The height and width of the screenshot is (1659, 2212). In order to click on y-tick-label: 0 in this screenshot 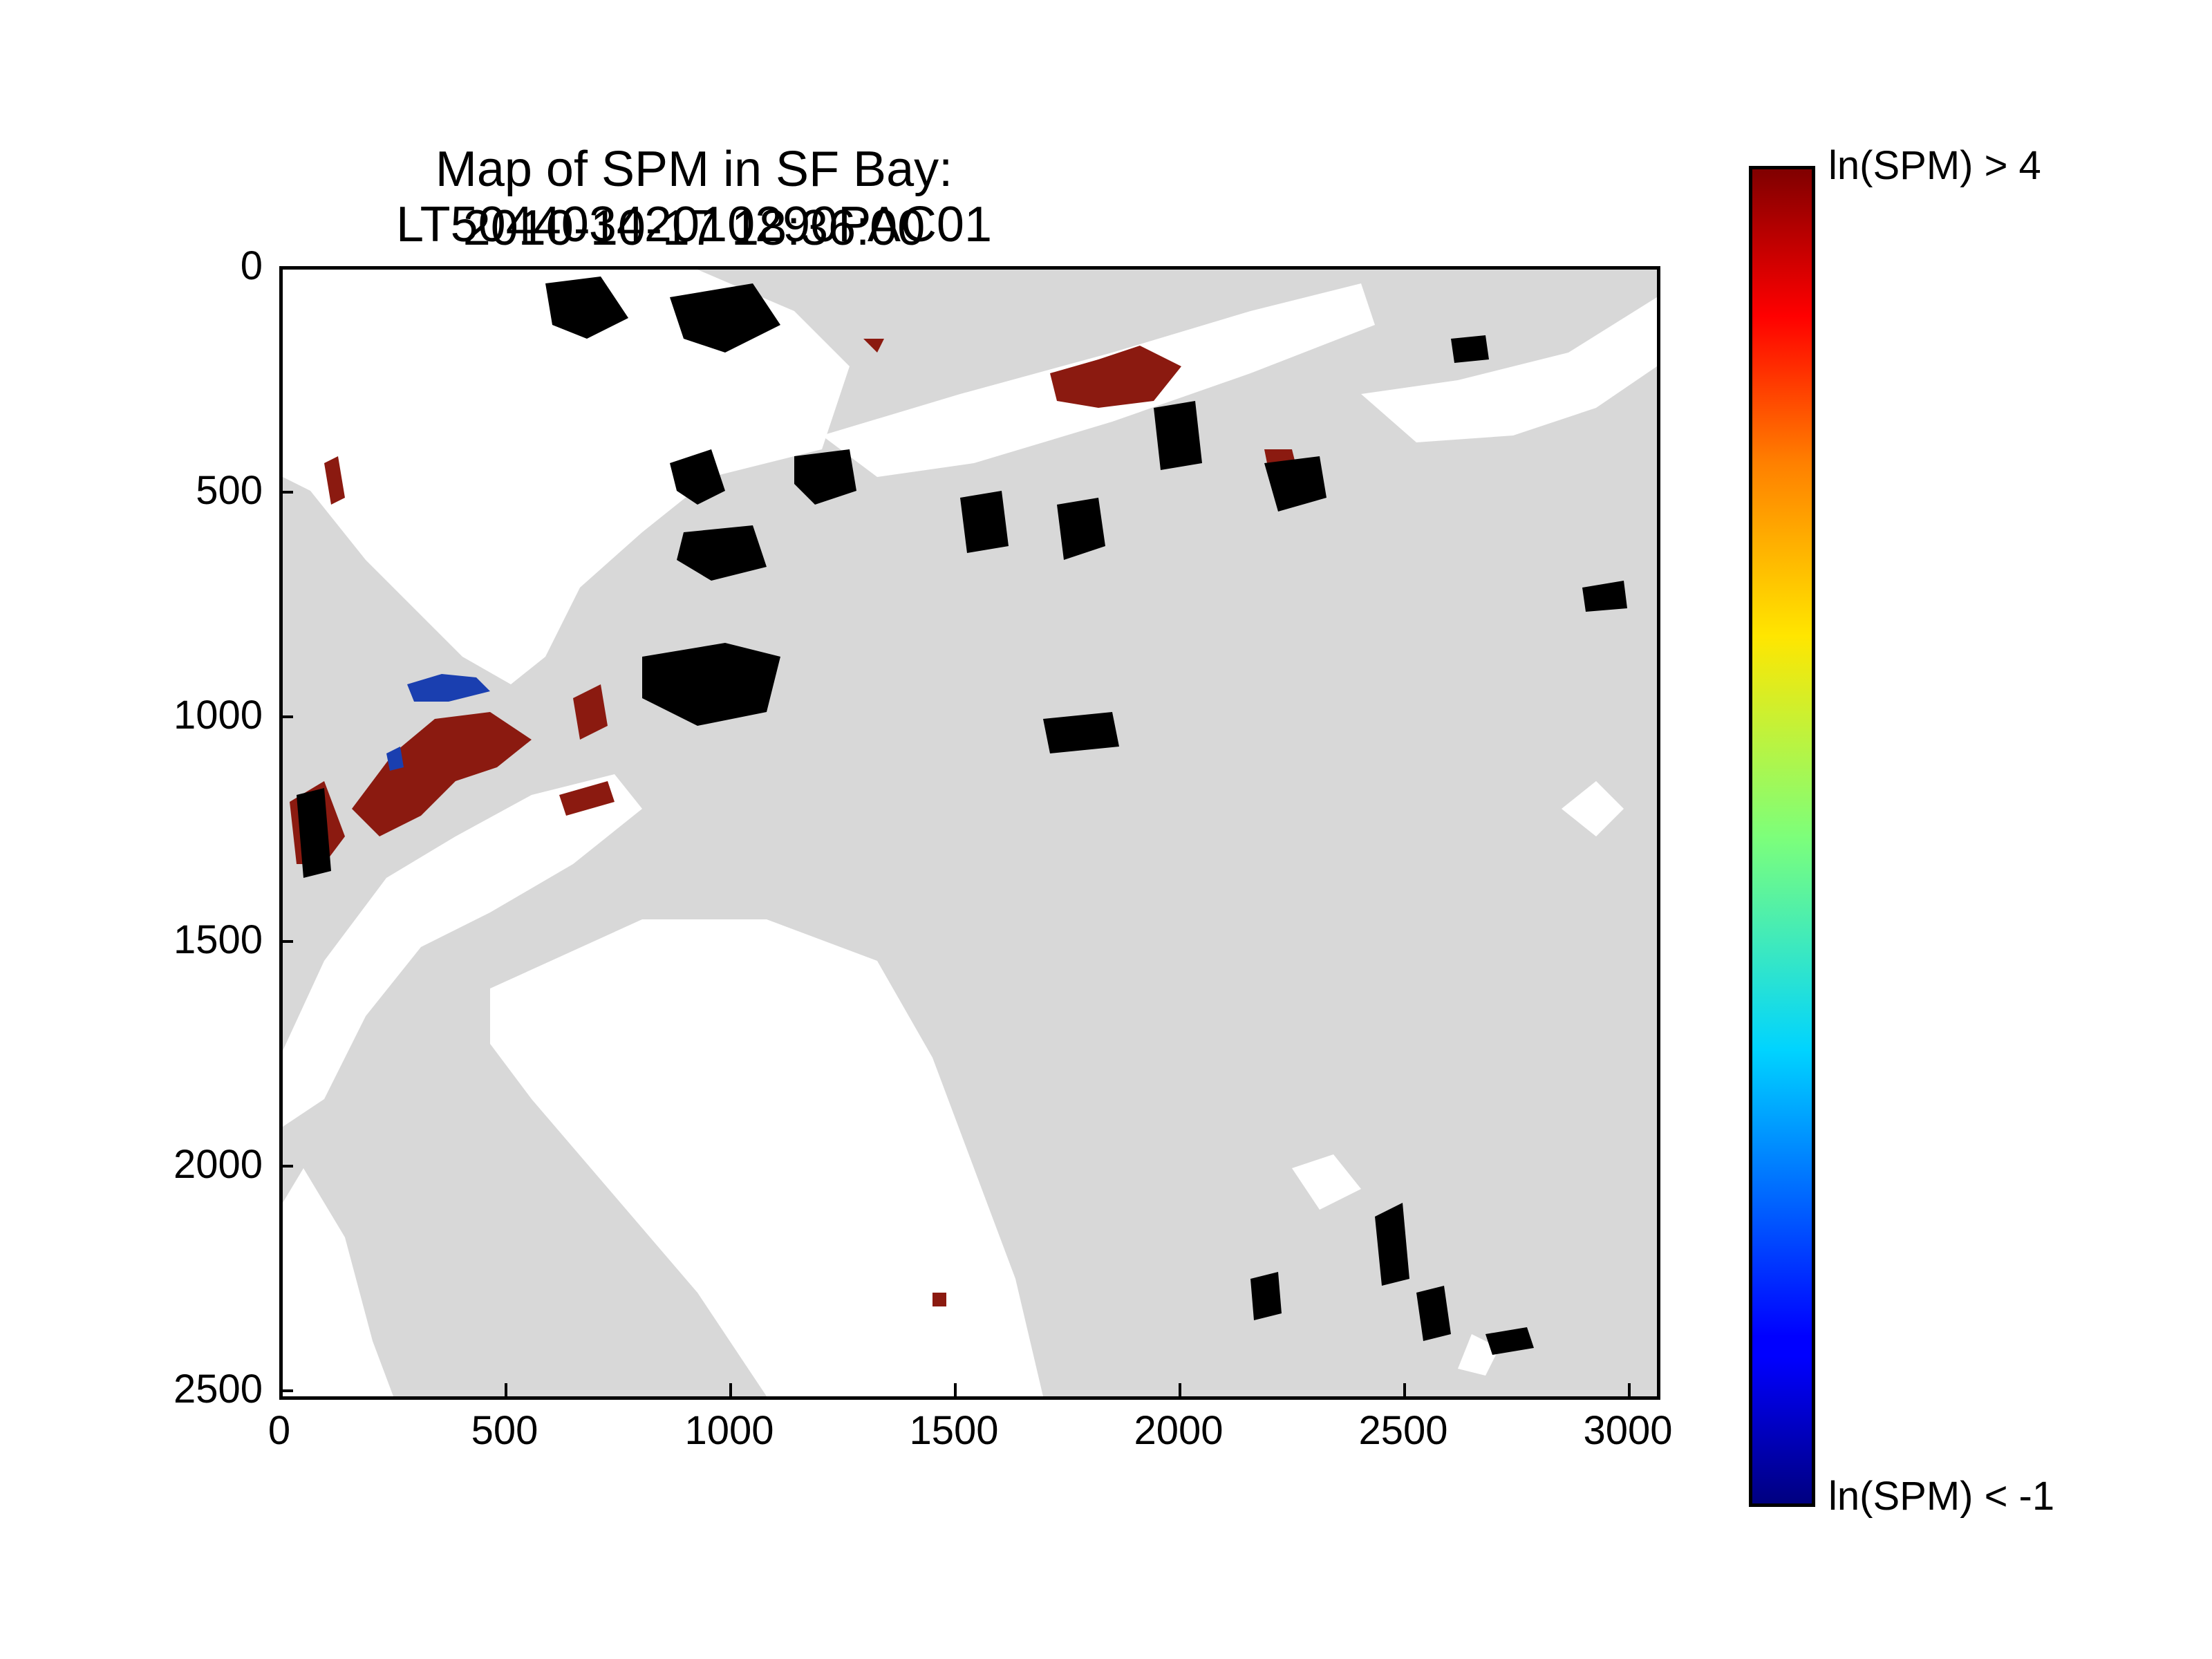, I will do `click(252, 265)`.